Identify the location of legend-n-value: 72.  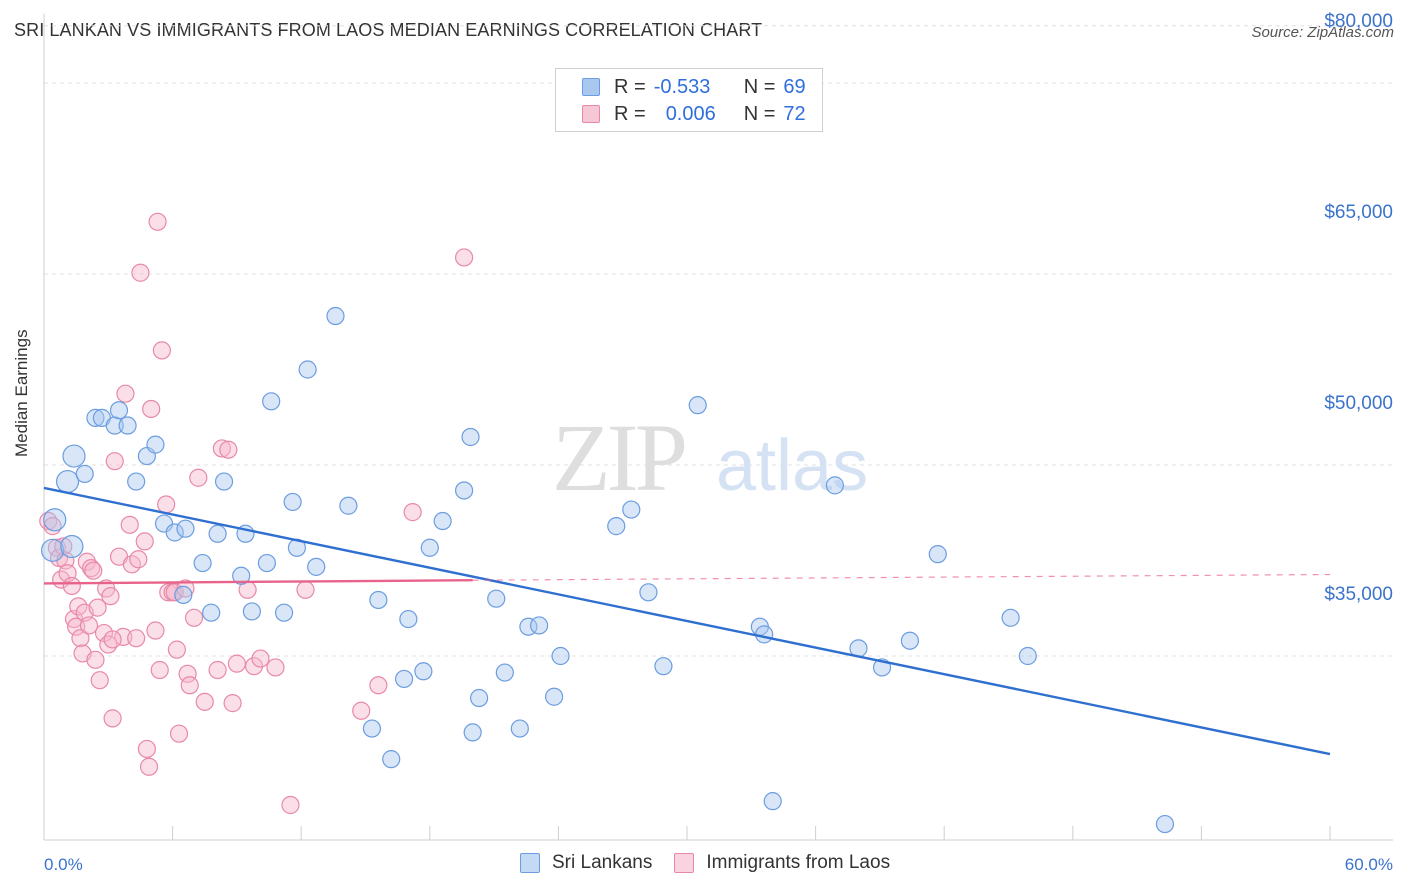
(794, 113).